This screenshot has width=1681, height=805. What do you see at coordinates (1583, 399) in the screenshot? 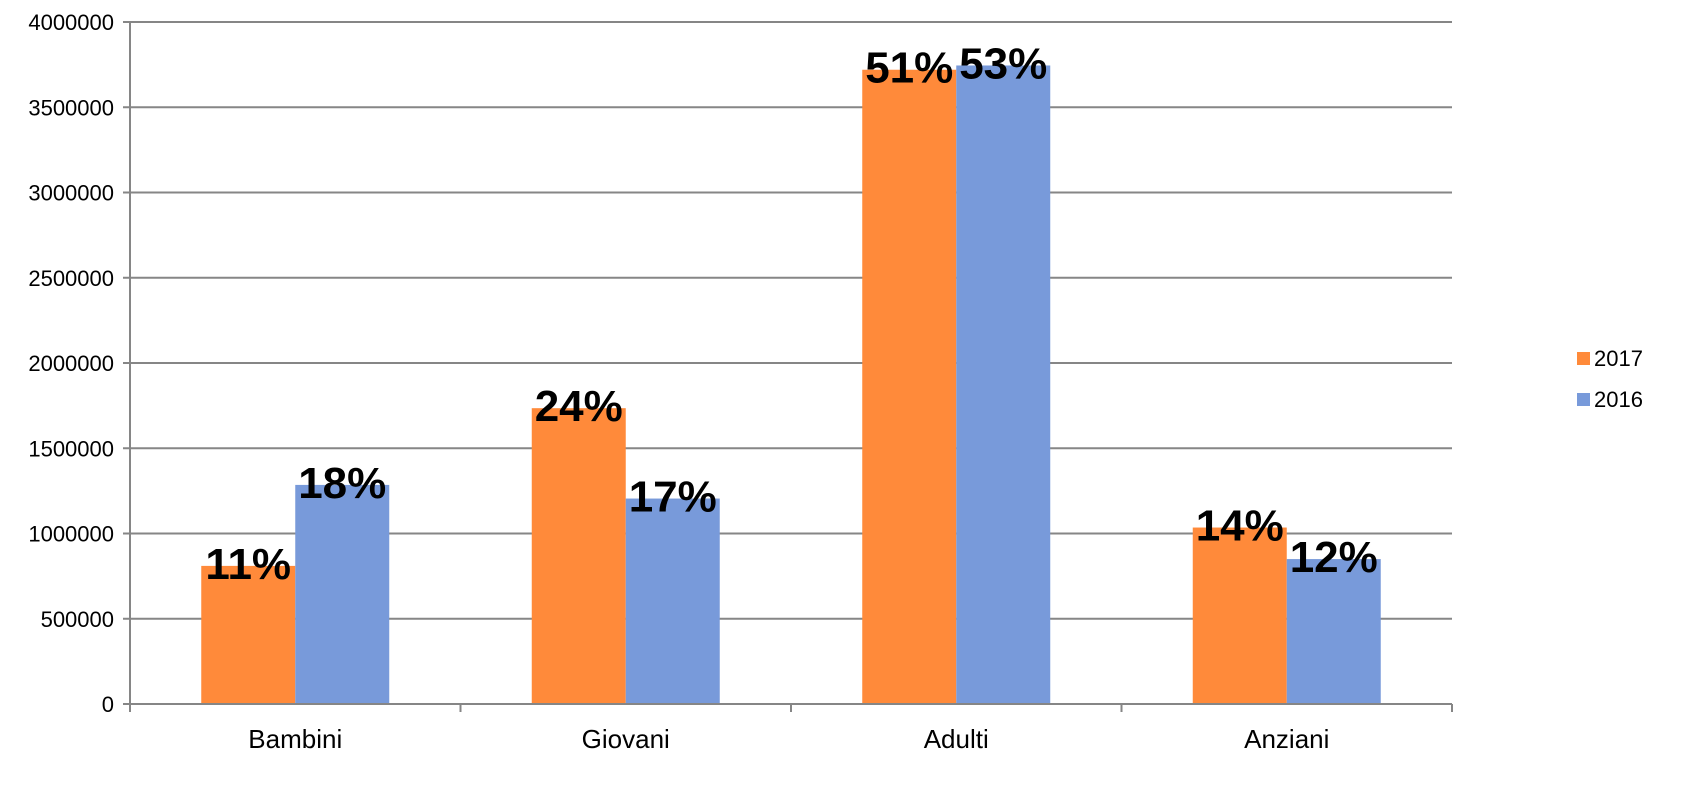
I see `legend-swatch-2016` at bounding box center [1583, 399].